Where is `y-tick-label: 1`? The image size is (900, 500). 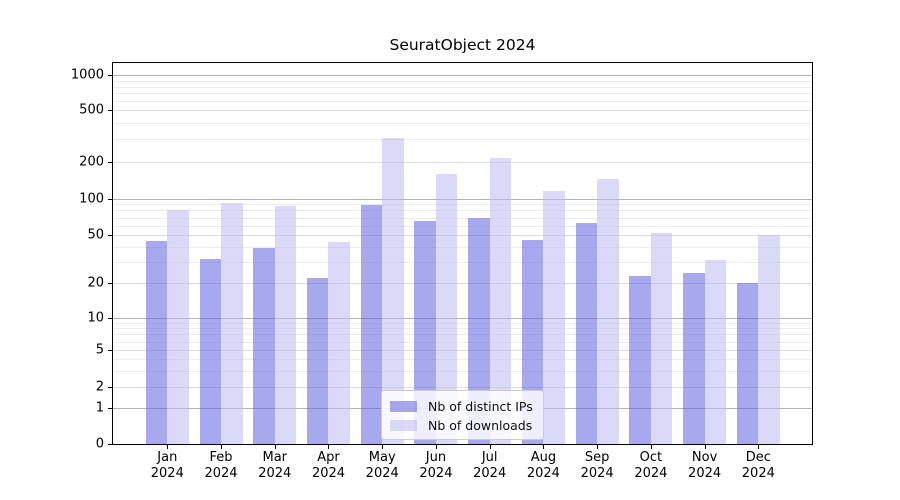 y-tick-label: 1 is located at coordinates (99, 408).